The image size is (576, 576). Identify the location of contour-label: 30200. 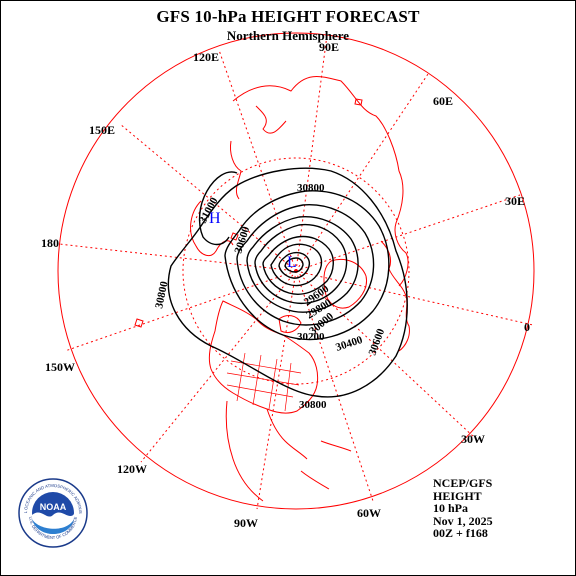
(311, 337).